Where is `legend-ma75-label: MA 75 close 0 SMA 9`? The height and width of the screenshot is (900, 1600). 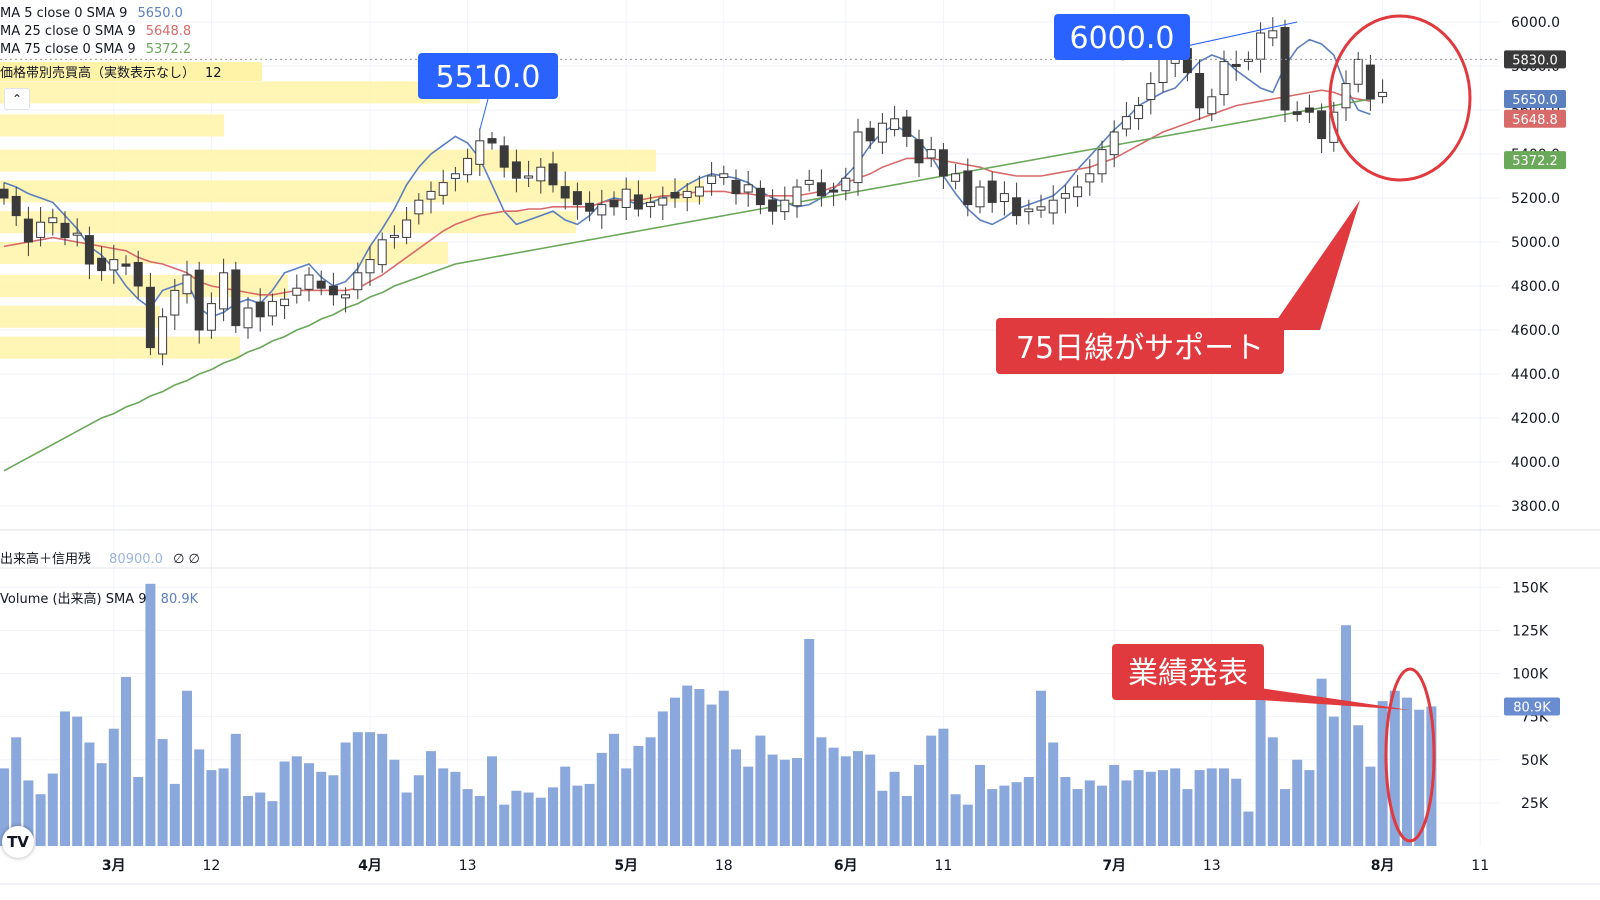
legend-ma75-label: MA 75 close 0 SMA 9 is located at coordinates (68, 49).